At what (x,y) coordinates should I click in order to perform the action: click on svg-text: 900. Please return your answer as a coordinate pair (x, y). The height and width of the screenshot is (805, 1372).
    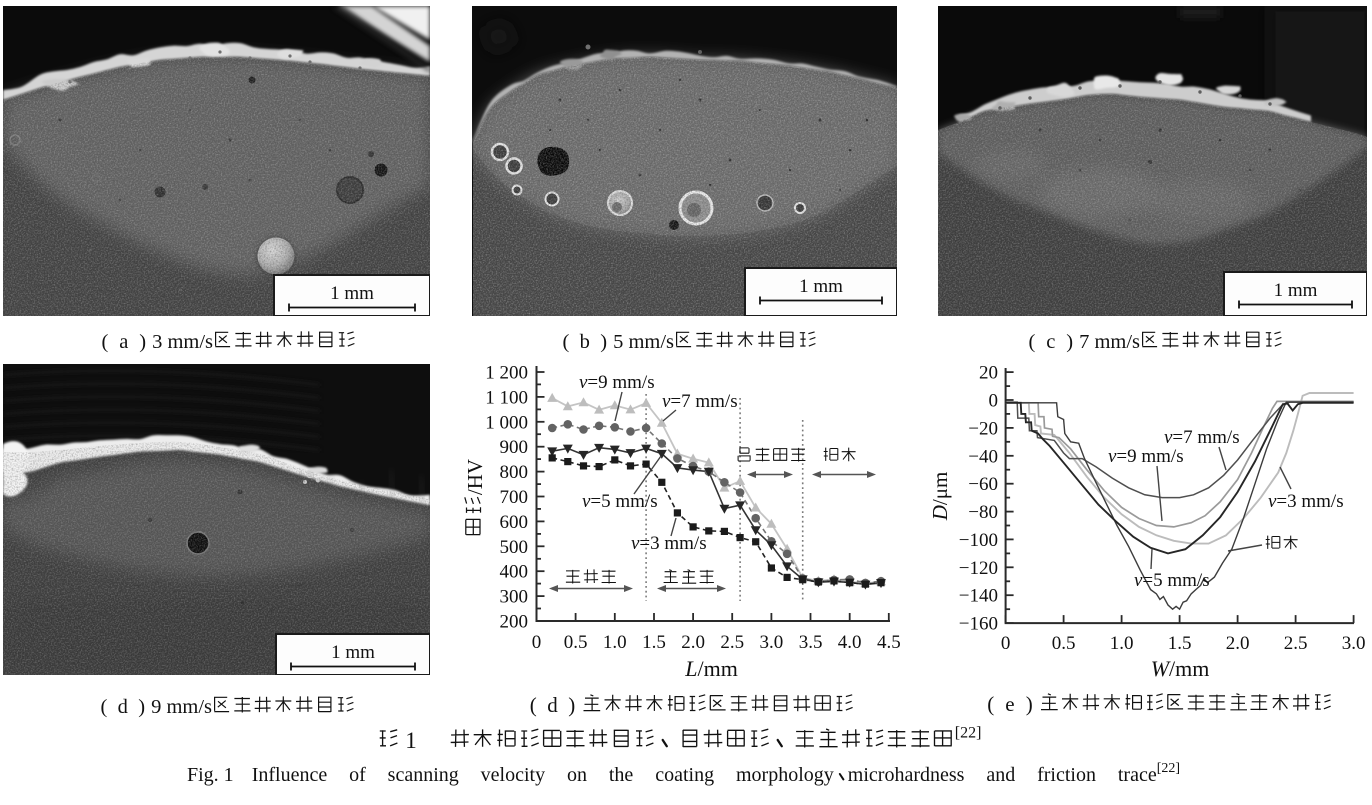
    Looking at the image, I should click on (514, 447).